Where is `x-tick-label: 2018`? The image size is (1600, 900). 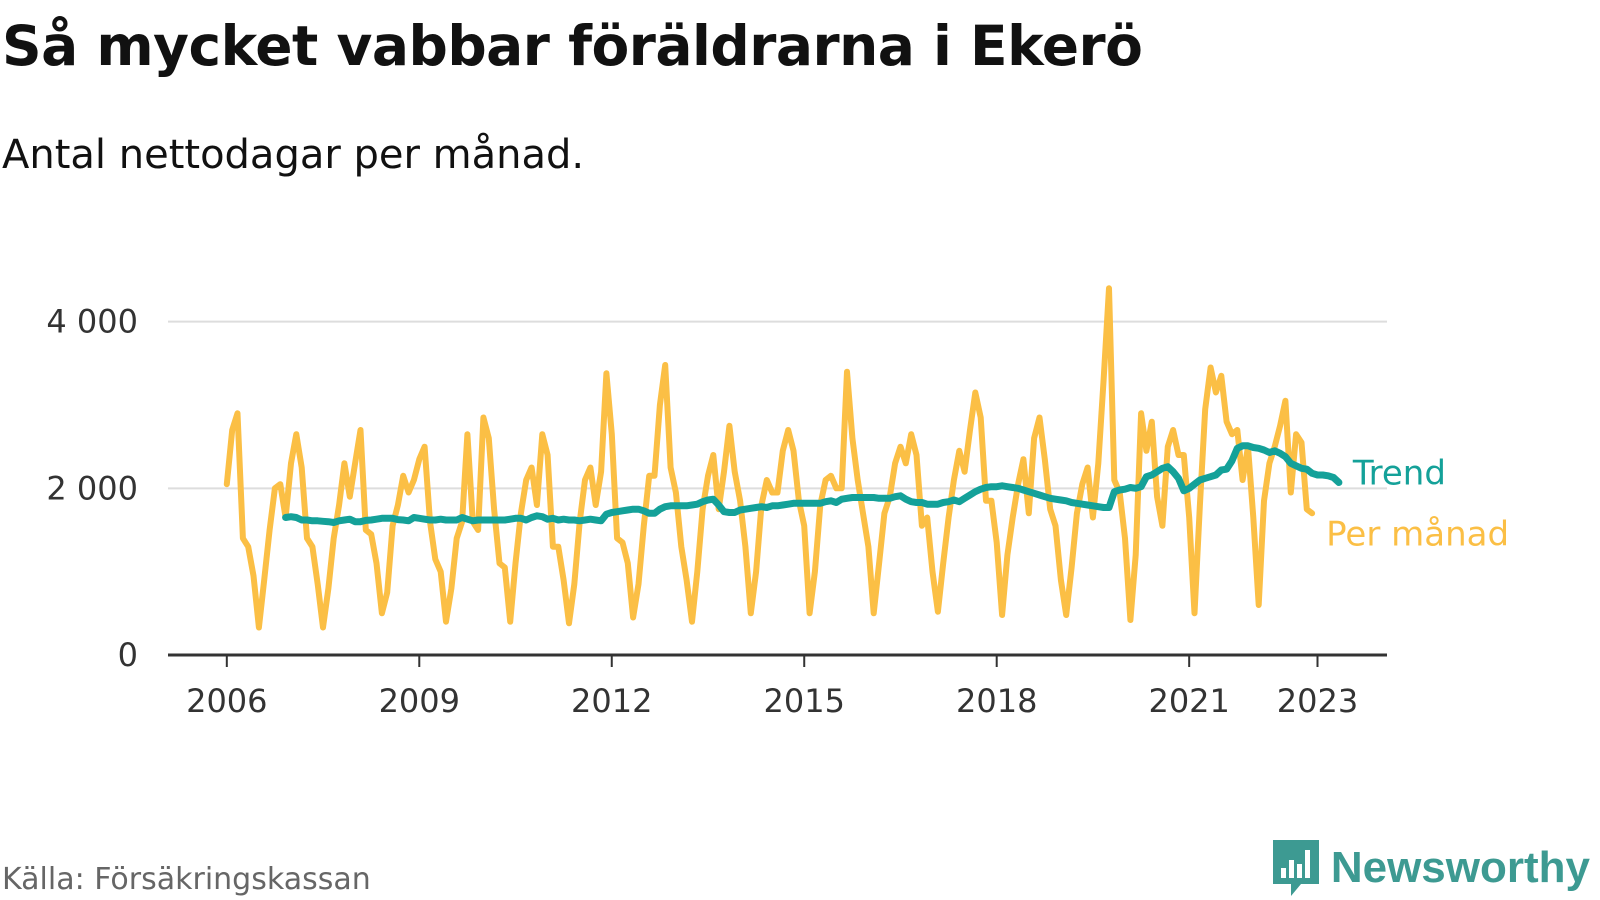 x-tick-label: 2018 is located at coordinates (996, 701).